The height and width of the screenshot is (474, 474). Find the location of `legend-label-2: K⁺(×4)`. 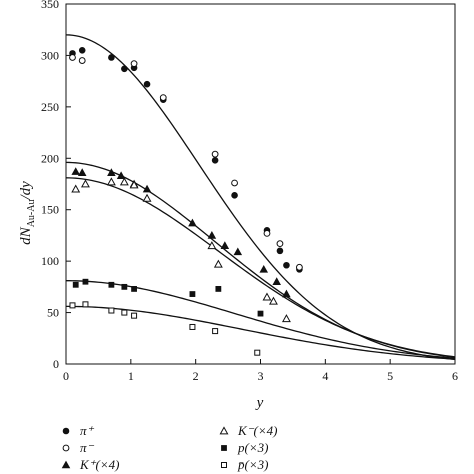

legend-label-2: K⁺(×4) is located at coordinates (99, 464).